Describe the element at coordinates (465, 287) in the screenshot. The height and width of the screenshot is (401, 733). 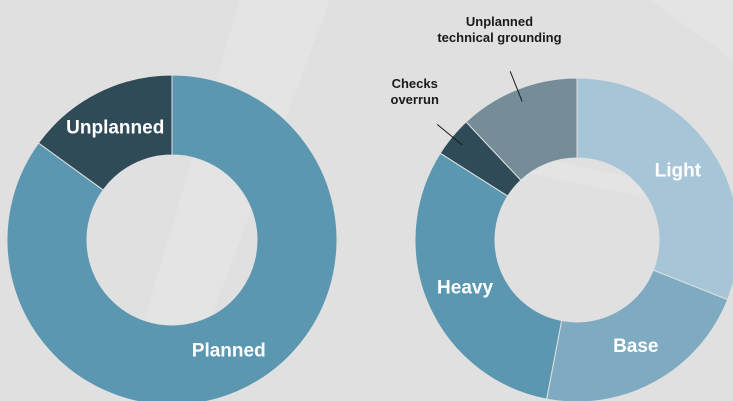
I see `segment-label: Heavy` at that location.